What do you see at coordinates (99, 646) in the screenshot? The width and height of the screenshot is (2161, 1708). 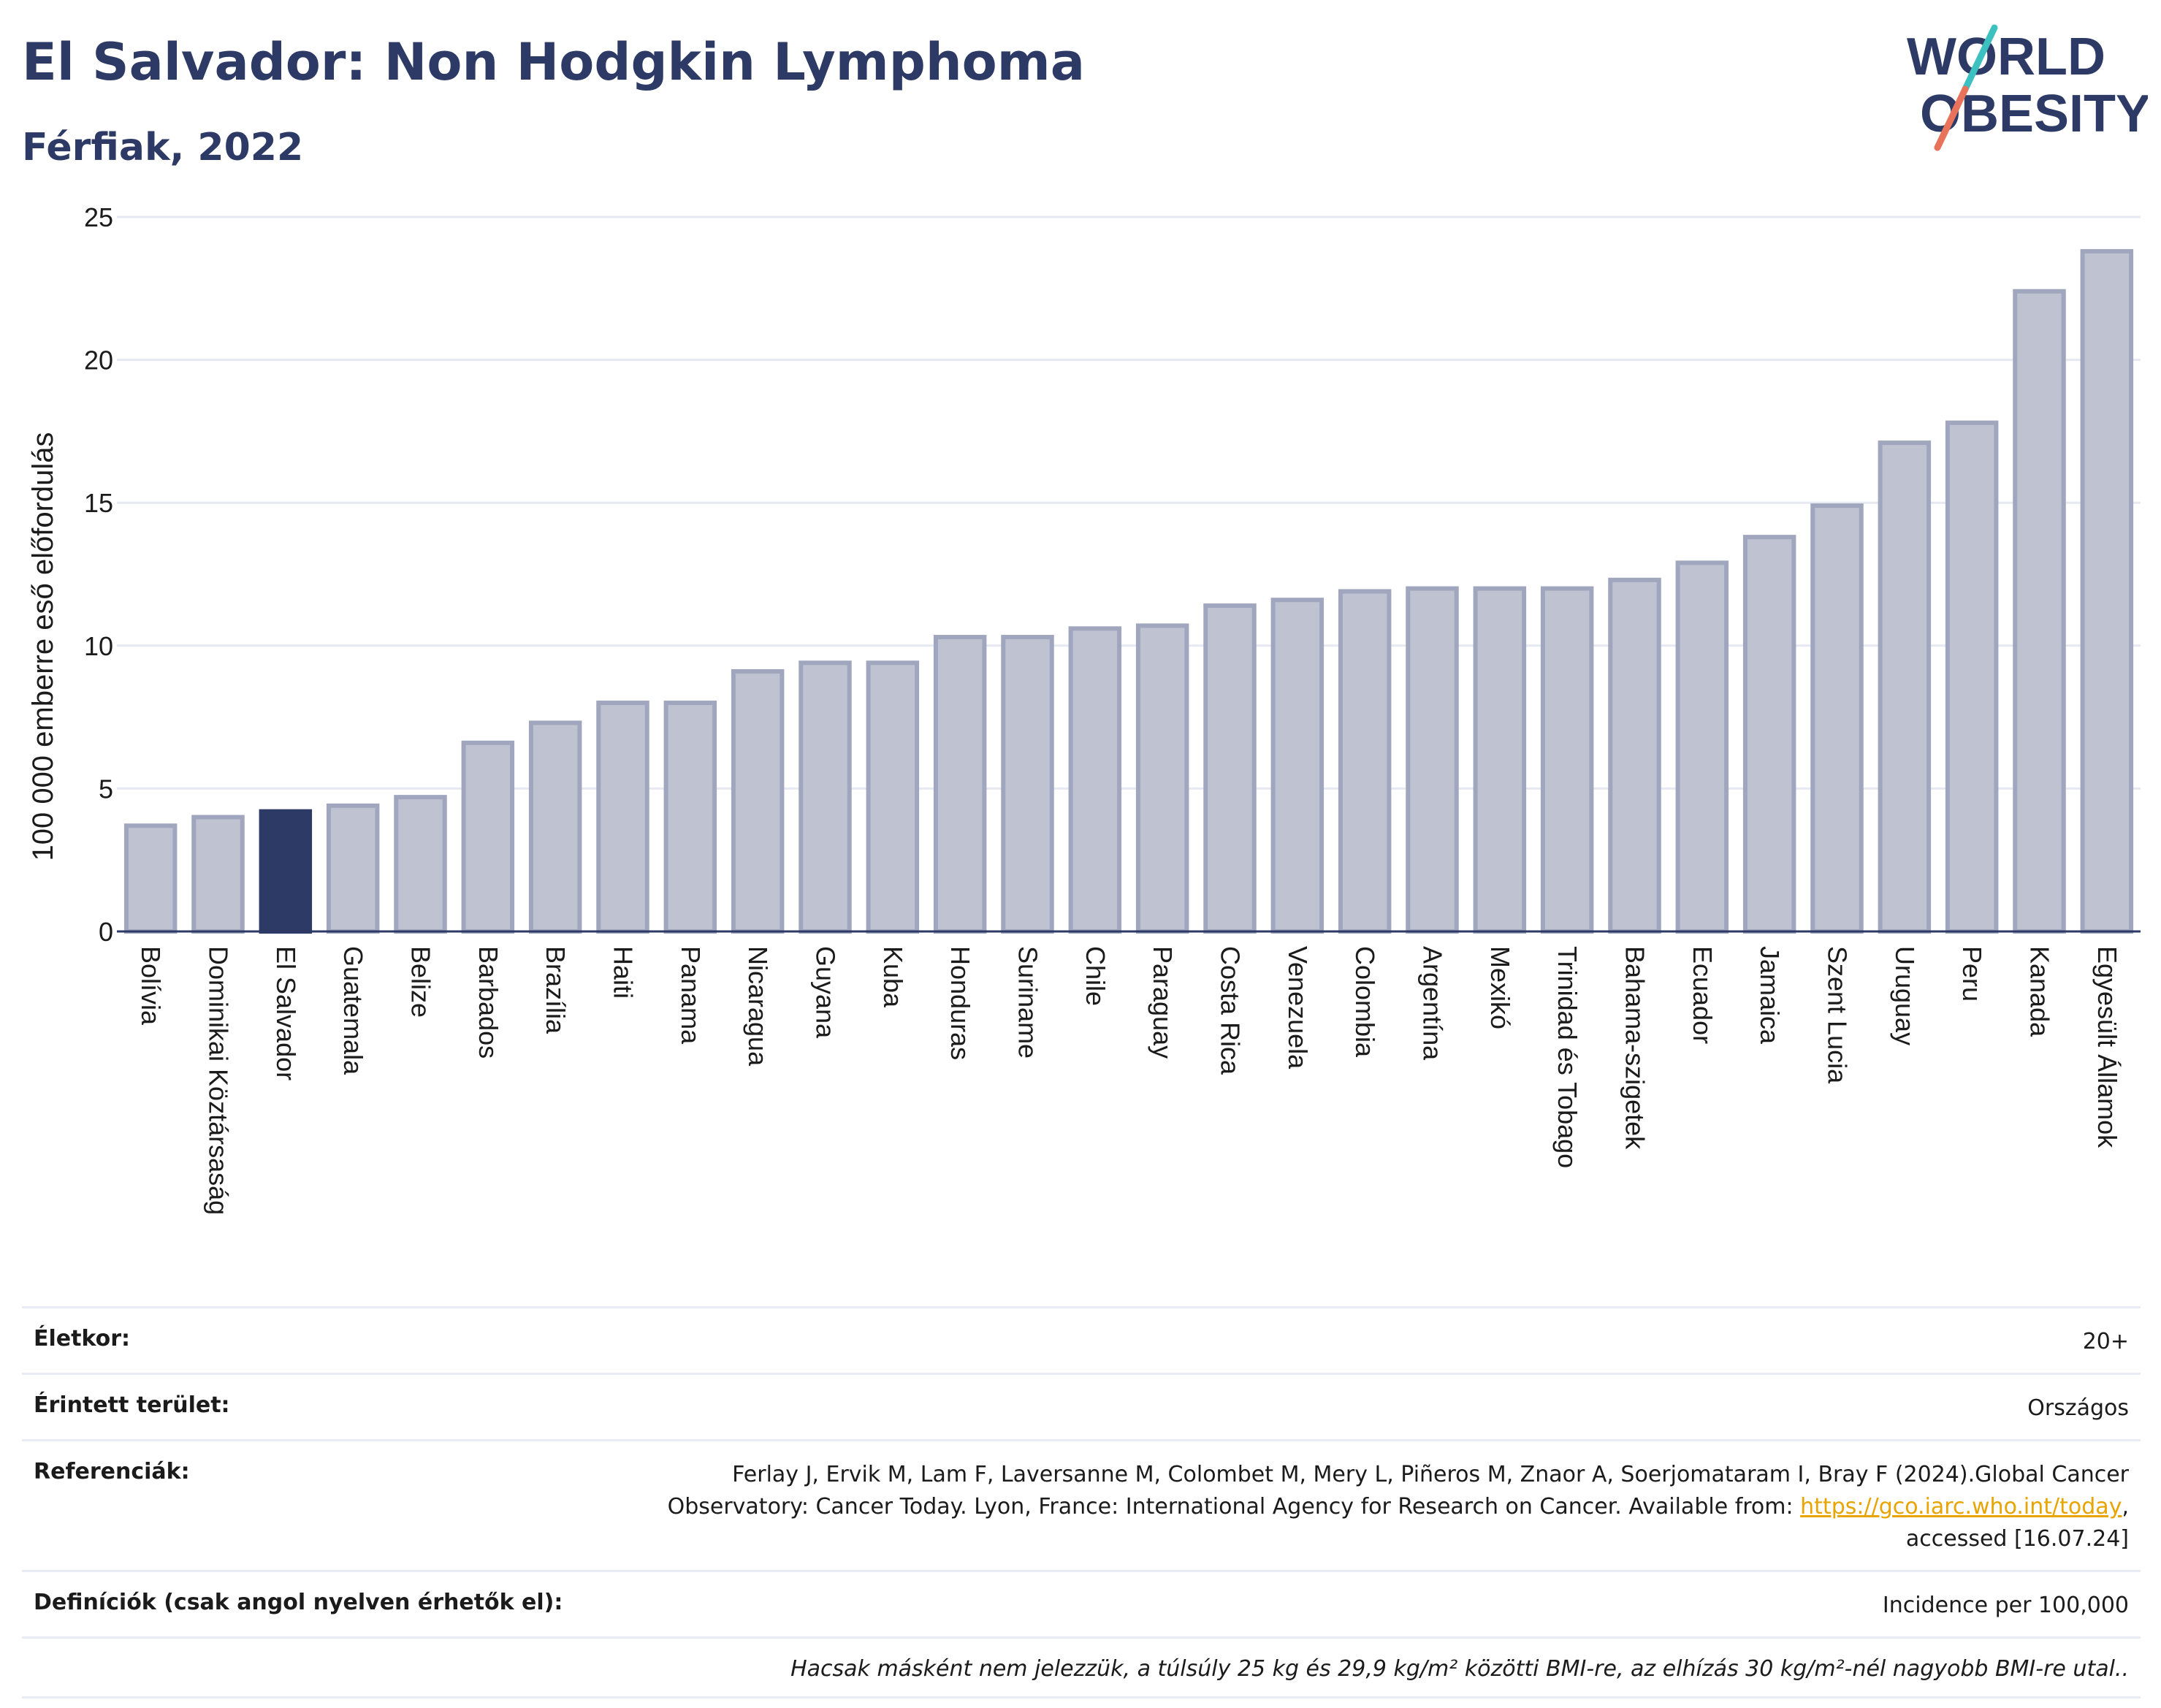 I see `y-tick-label: 10` at bounding box center [99, 646].